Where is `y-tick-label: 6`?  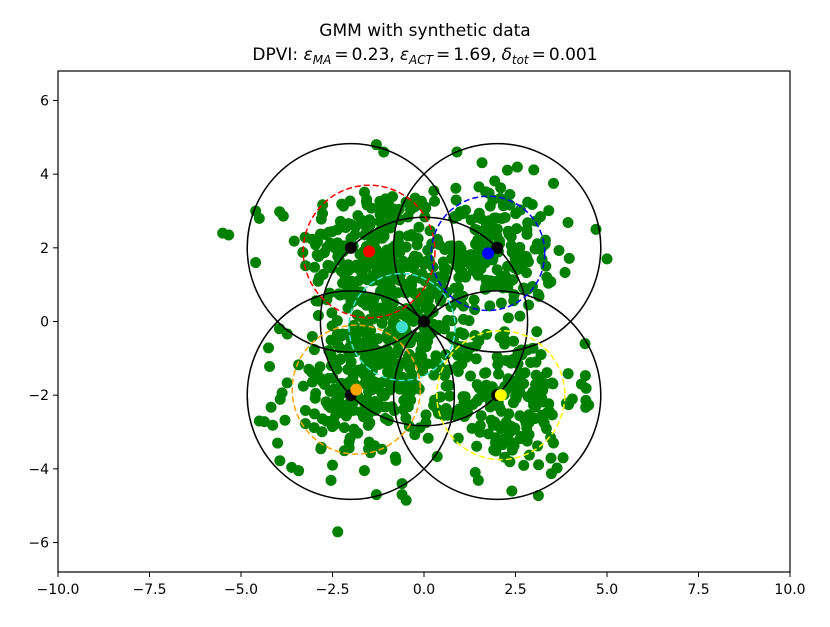
y-tick-label: 6 is located at coordinates (44, 101).